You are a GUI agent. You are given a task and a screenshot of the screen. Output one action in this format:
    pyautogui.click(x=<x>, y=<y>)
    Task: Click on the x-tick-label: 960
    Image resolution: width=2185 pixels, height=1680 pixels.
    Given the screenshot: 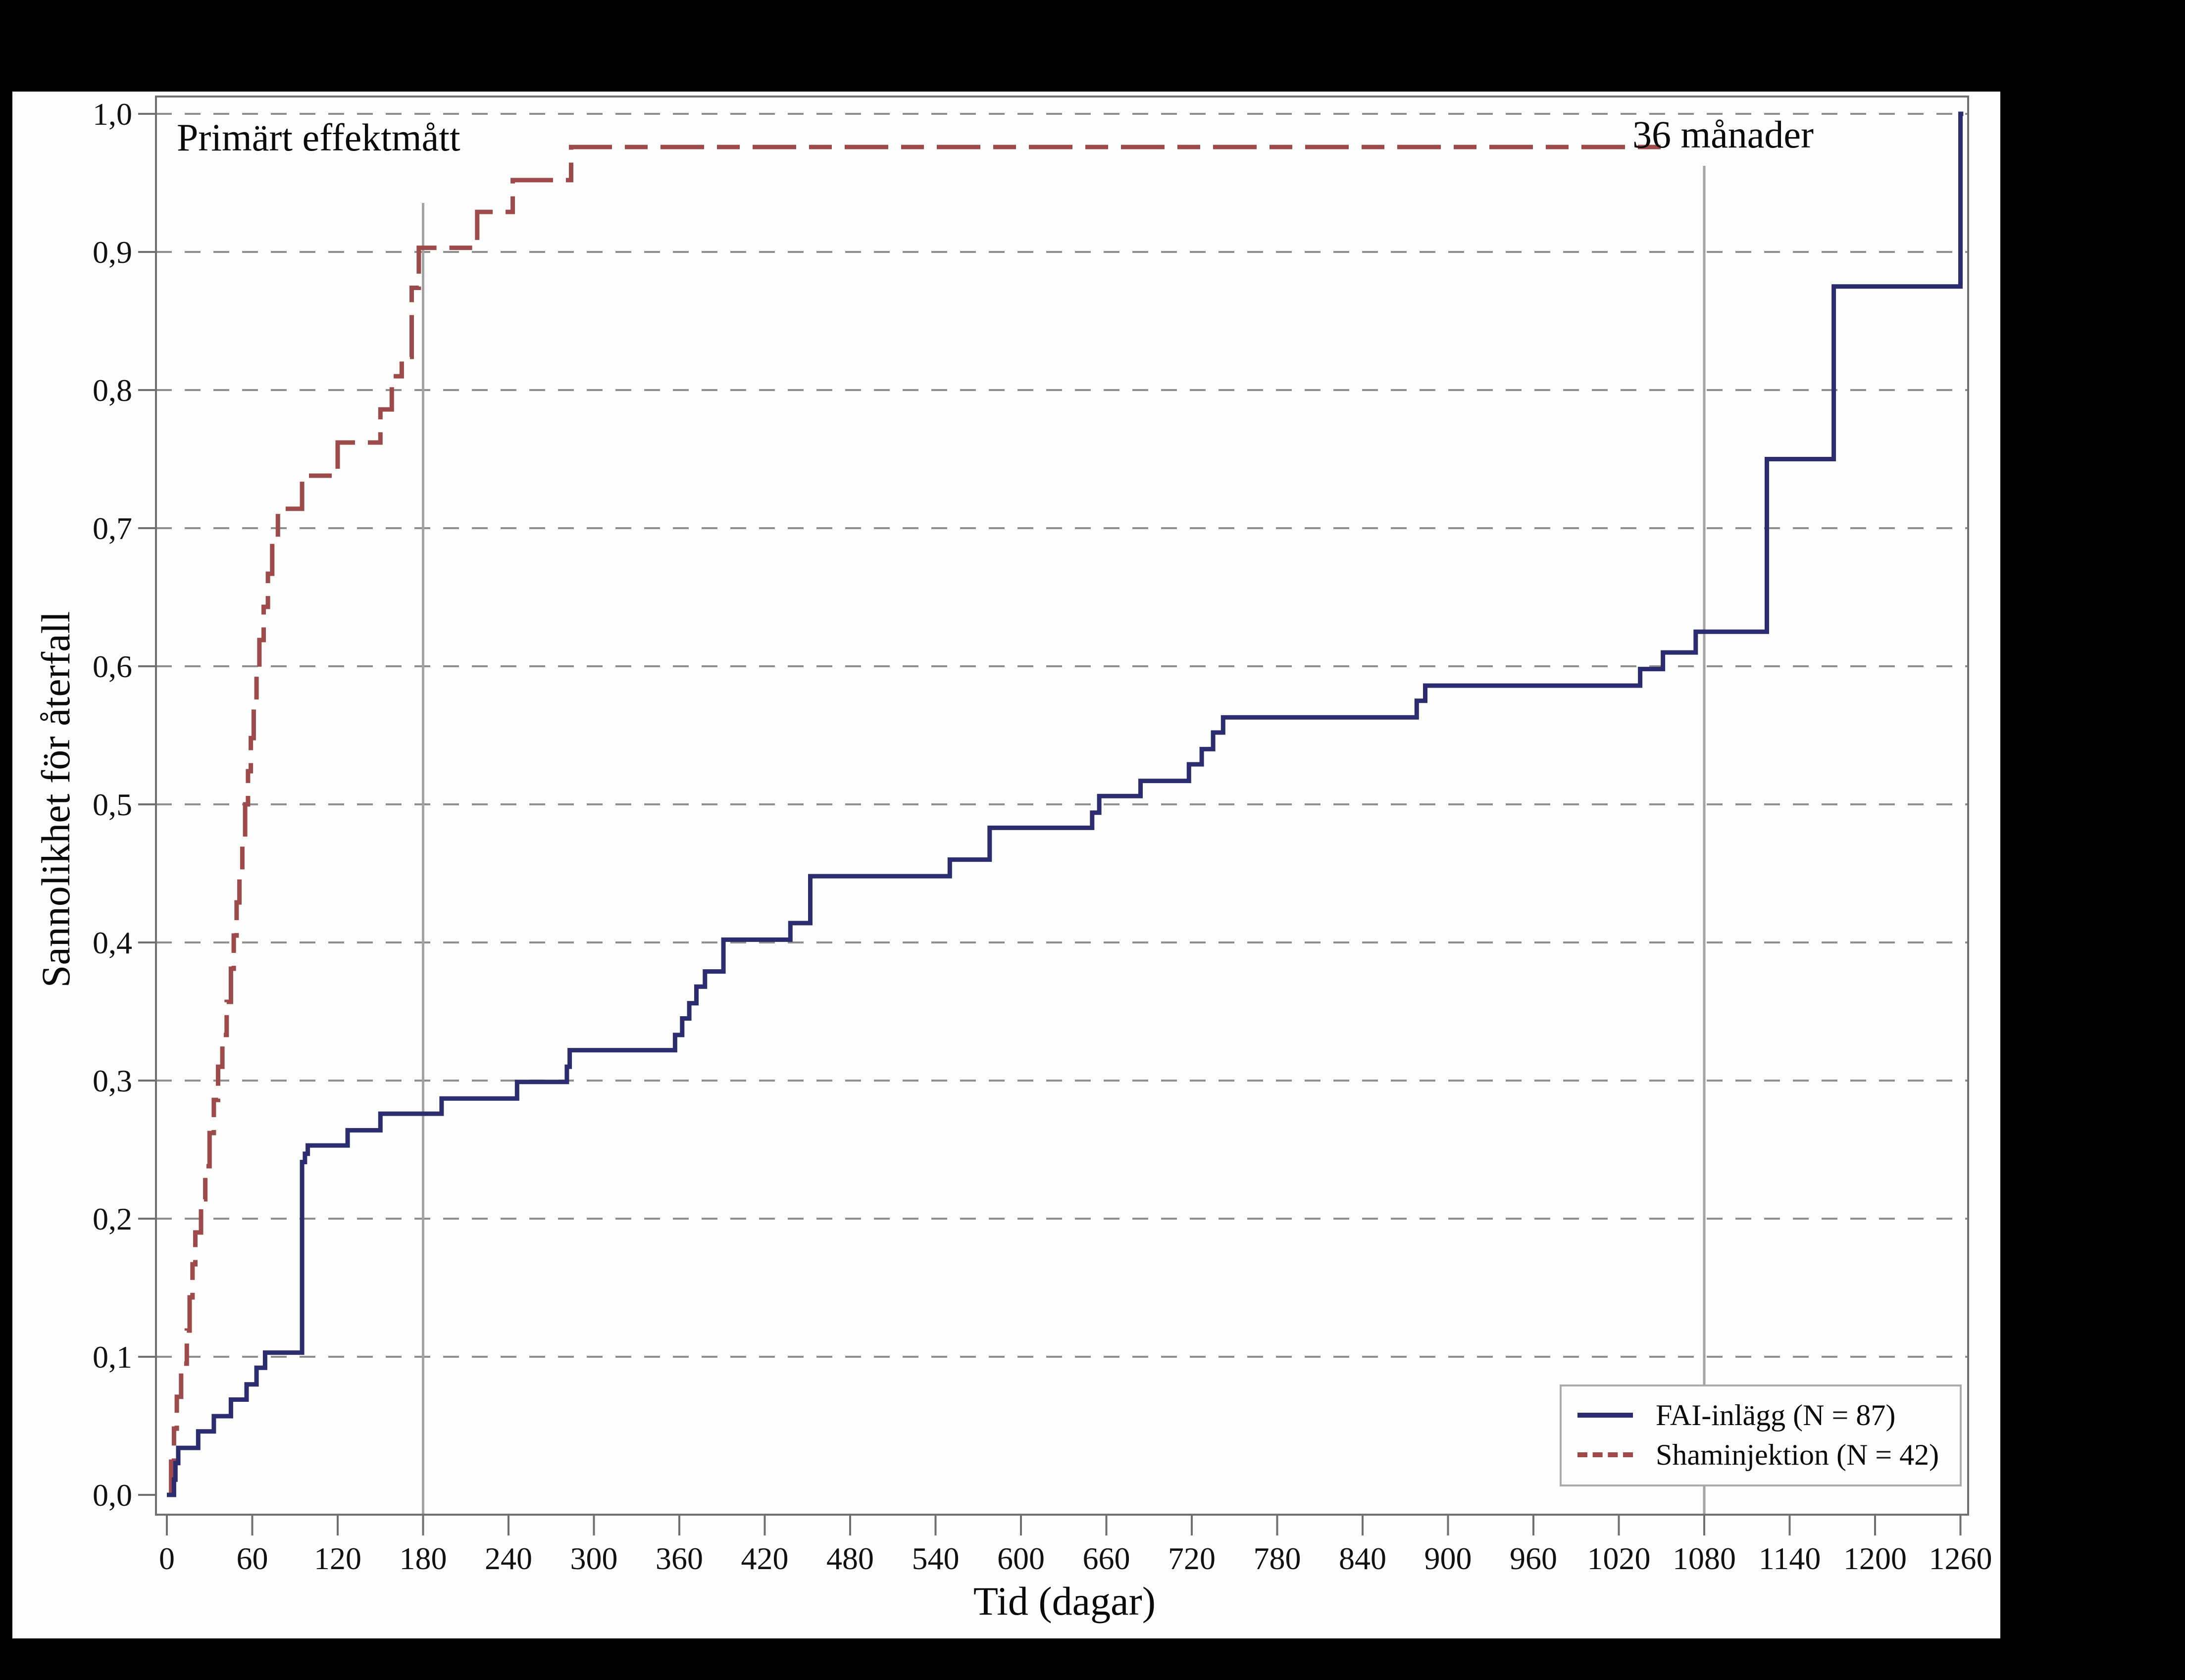 What is the action you would take?
    pyautogui.click(x=1533, y=1558)
    